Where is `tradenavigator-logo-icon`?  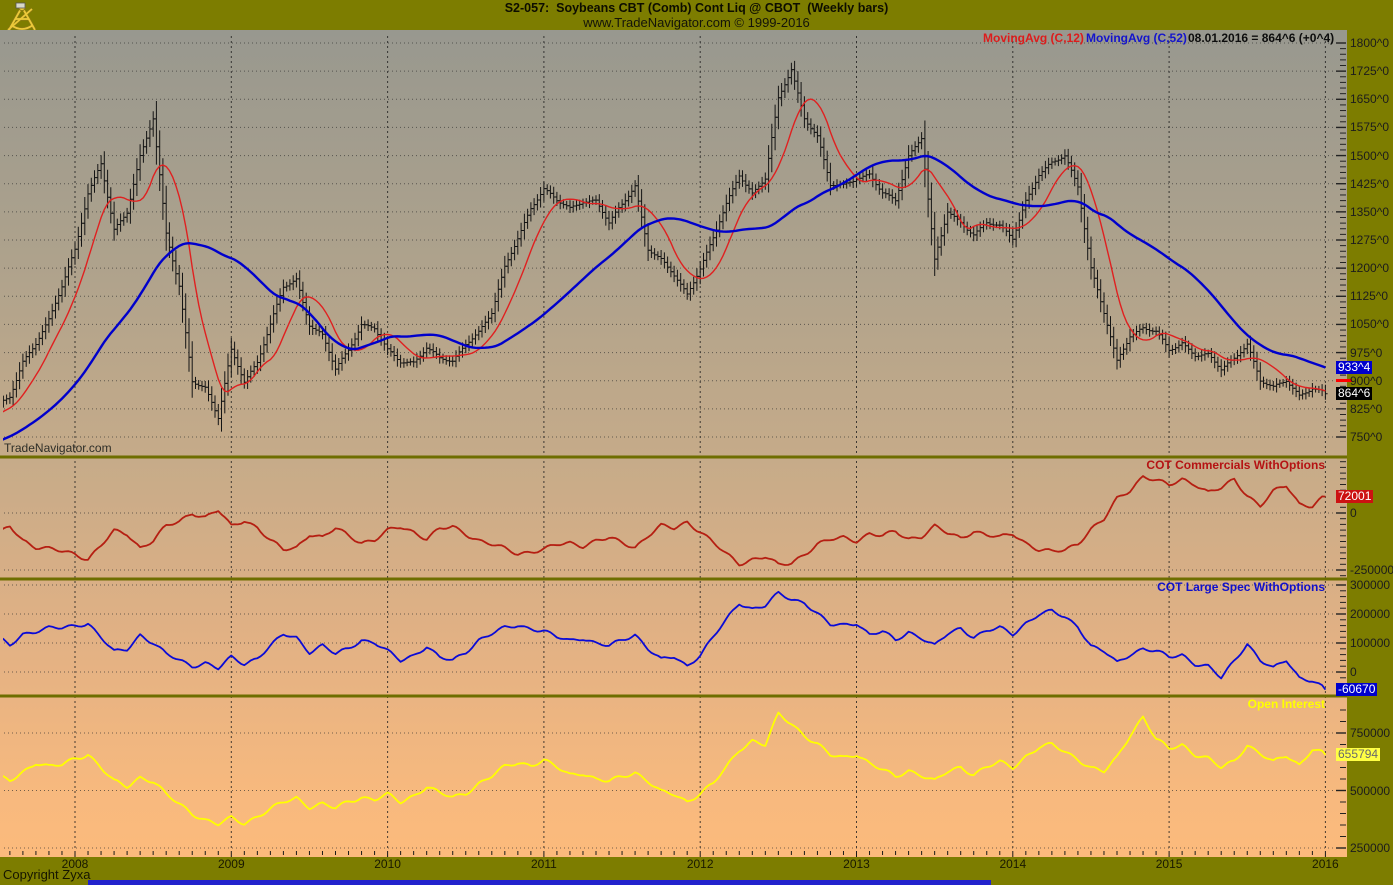
tradenavigator-logo-icon is located at coordinates (22, 17).